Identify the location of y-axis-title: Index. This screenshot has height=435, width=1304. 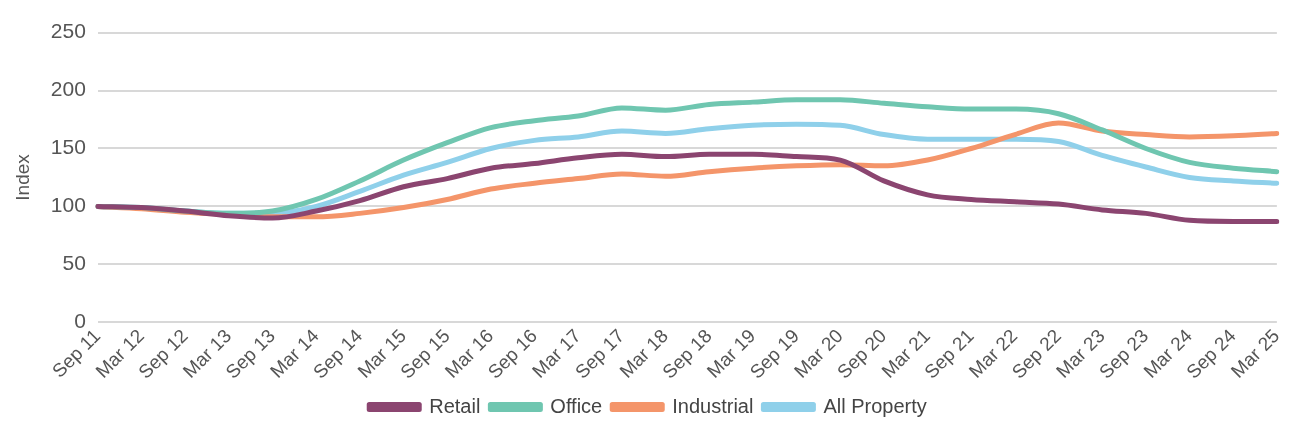
(22, 177).